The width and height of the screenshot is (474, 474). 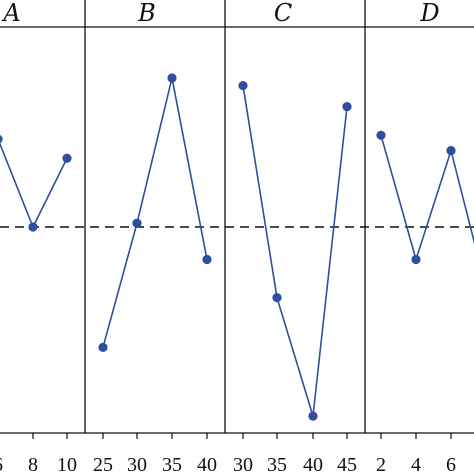 I want to click on panel-title: B, so click(x=146, y=13).